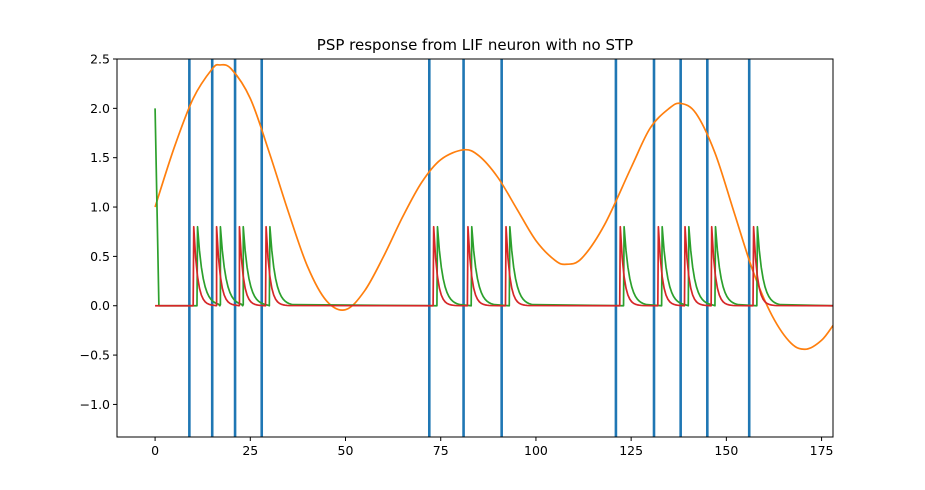  Describe the element at coordinates (100, 305) in the screenshot. I see `y-tick-label: 0.0` at that location.